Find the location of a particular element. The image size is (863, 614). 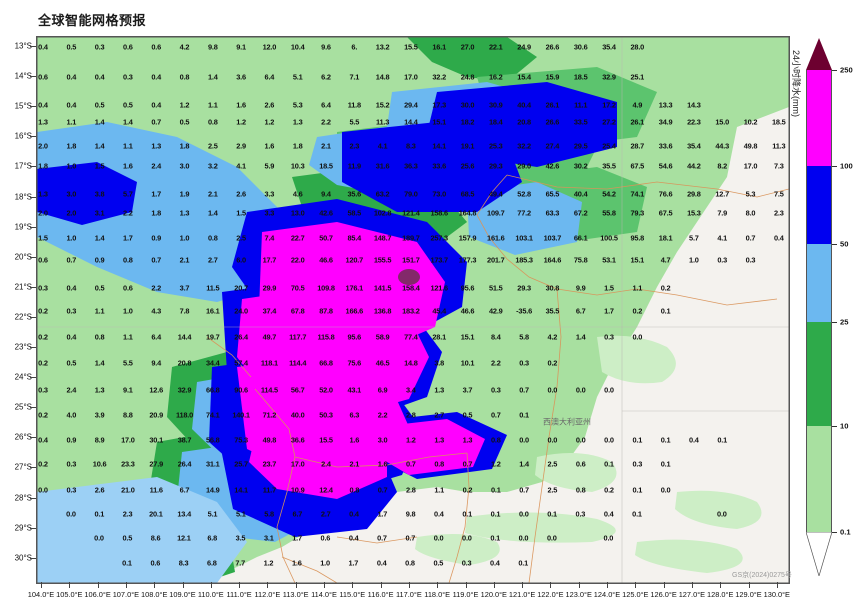

x-axis-tick-label: 116.0°E is located at coordinates (380, 594).